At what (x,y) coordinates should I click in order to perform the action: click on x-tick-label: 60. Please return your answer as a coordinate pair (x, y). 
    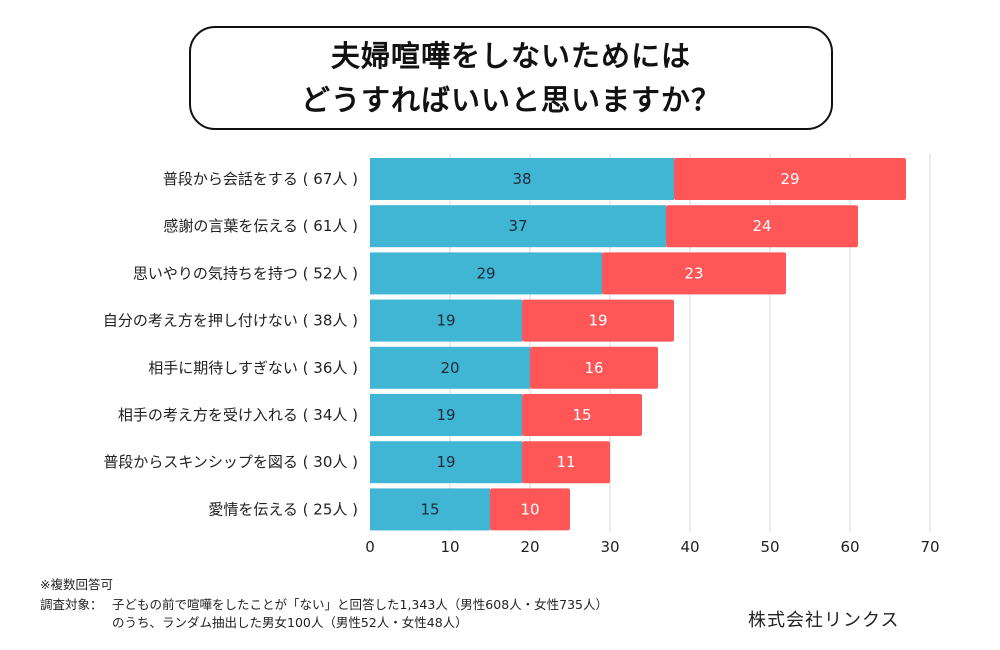
    Looking at the image, I should click on (849, 547).